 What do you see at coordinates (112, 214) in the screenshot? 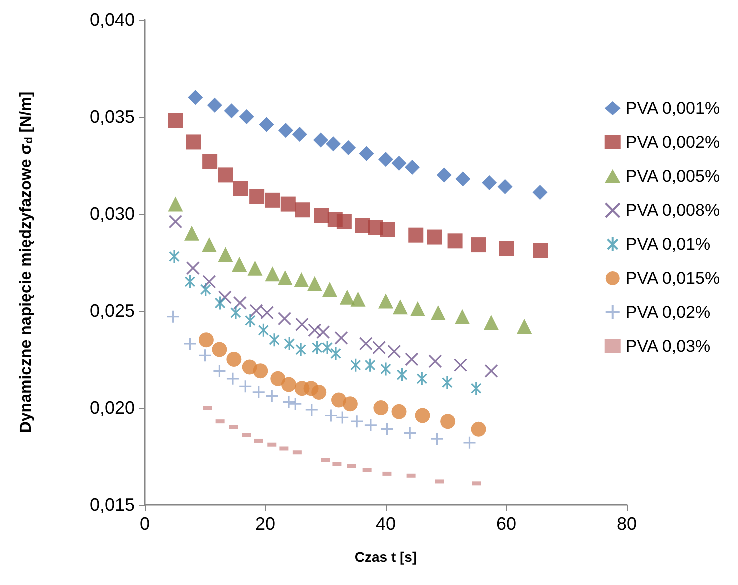
I see `y-tick-label: 0,030` at bounding box center [112, 214].